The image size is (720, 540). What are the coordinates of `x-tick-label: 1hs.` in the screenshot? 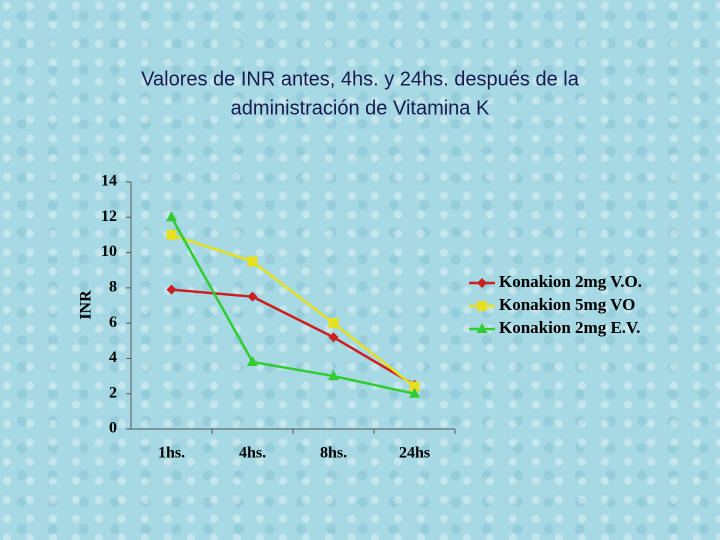 It's located at (171, 453).